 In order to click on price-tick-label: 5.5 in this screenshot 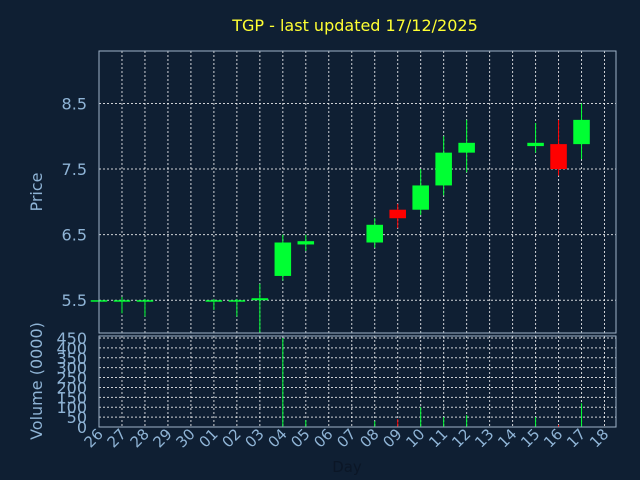, I will do `click(74, 300)`.